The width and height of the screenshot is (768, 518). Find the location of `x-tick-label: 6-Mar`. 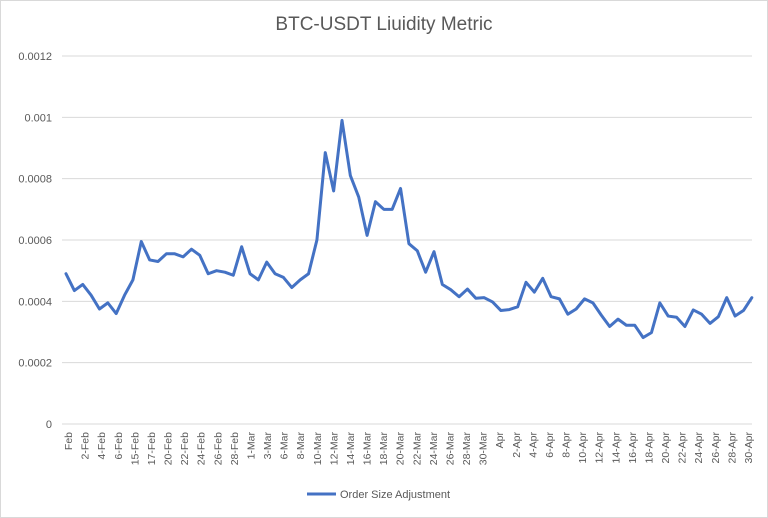

x-tick-label: 6-Mar is located at coordinates (285, 445).